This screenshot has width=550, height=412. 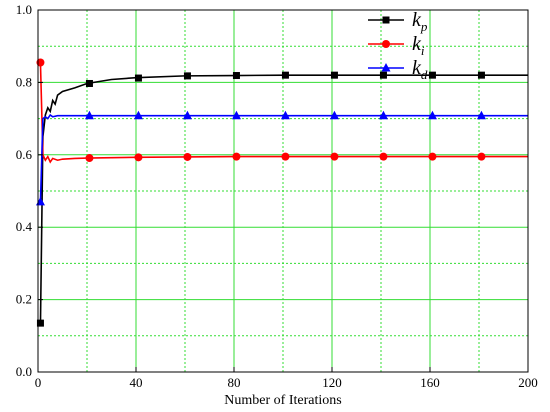 I want to click on x-tick-label: 200, so click(x=528, y=382).